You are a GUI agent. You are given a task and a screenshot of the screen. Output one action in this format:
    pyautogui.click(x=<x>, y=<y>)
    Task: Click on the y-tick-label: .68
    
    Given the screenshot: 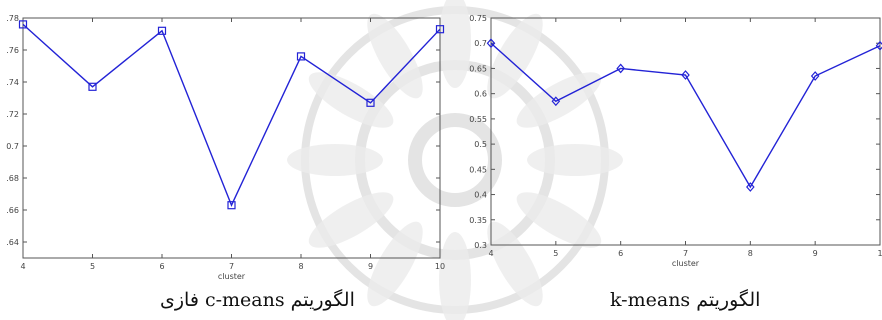 What is the action you would take?
    pyautogui.click(x=12, y=178)
    